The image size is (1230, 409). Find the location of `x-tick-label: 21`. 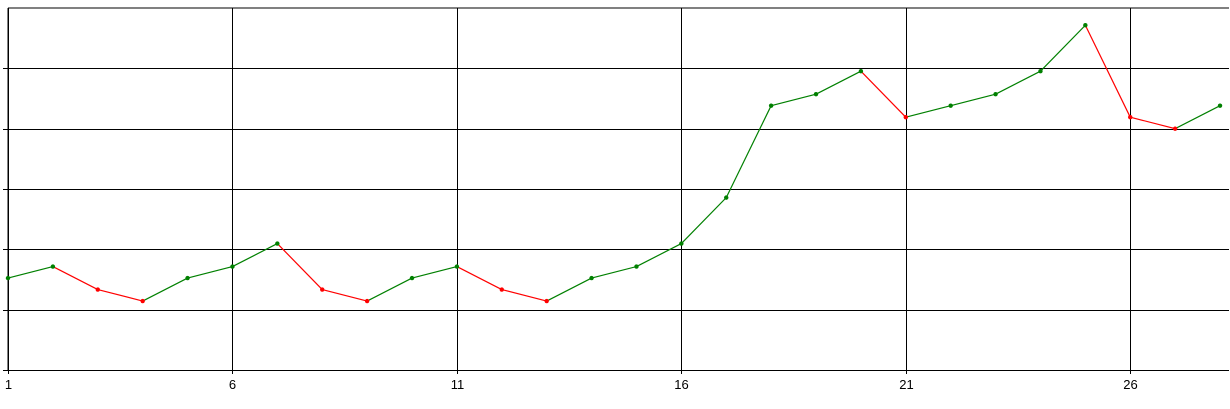

x-tick-label: 21 is located at coordinates (906, 384).